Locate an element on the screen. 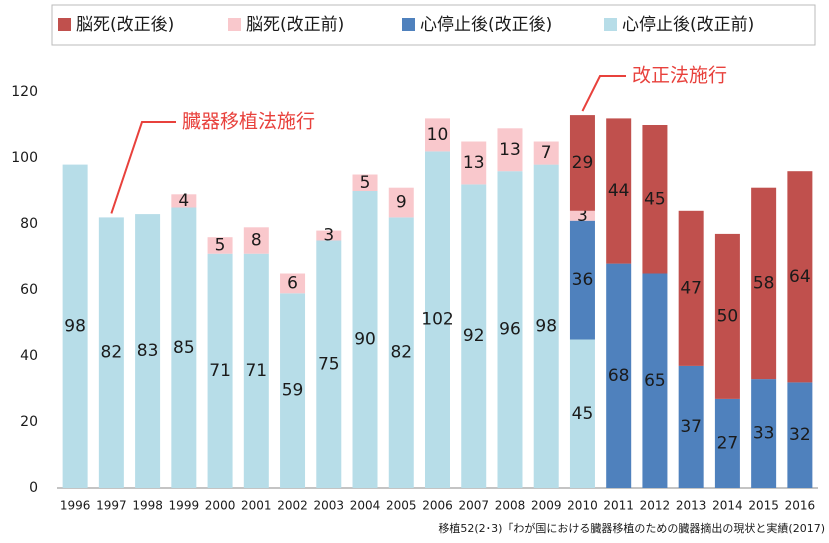 The width and height of the screenshot is (829, 543). data-label: 68 is located at coordinates (619, 376).